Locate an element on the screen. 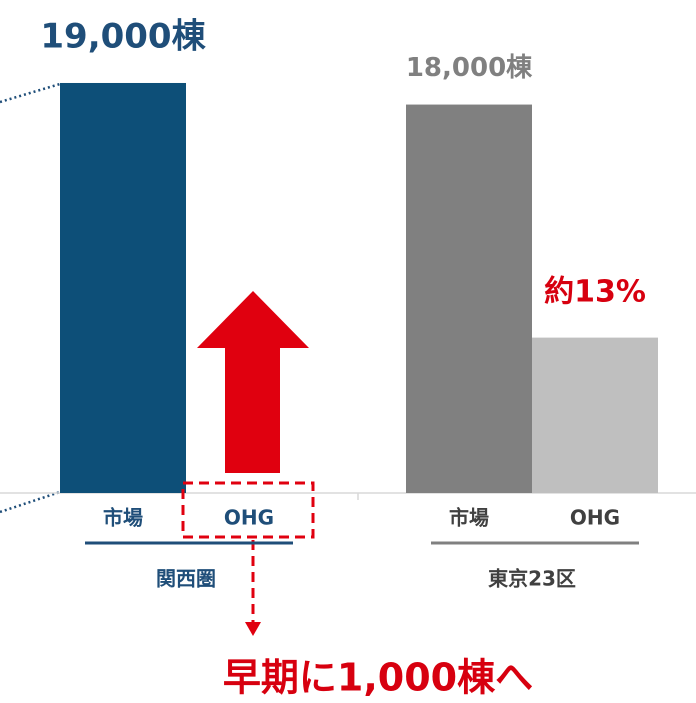 This screenshot has width=696, height=703. annotation: 約13% is located at coordinates (595, 292).